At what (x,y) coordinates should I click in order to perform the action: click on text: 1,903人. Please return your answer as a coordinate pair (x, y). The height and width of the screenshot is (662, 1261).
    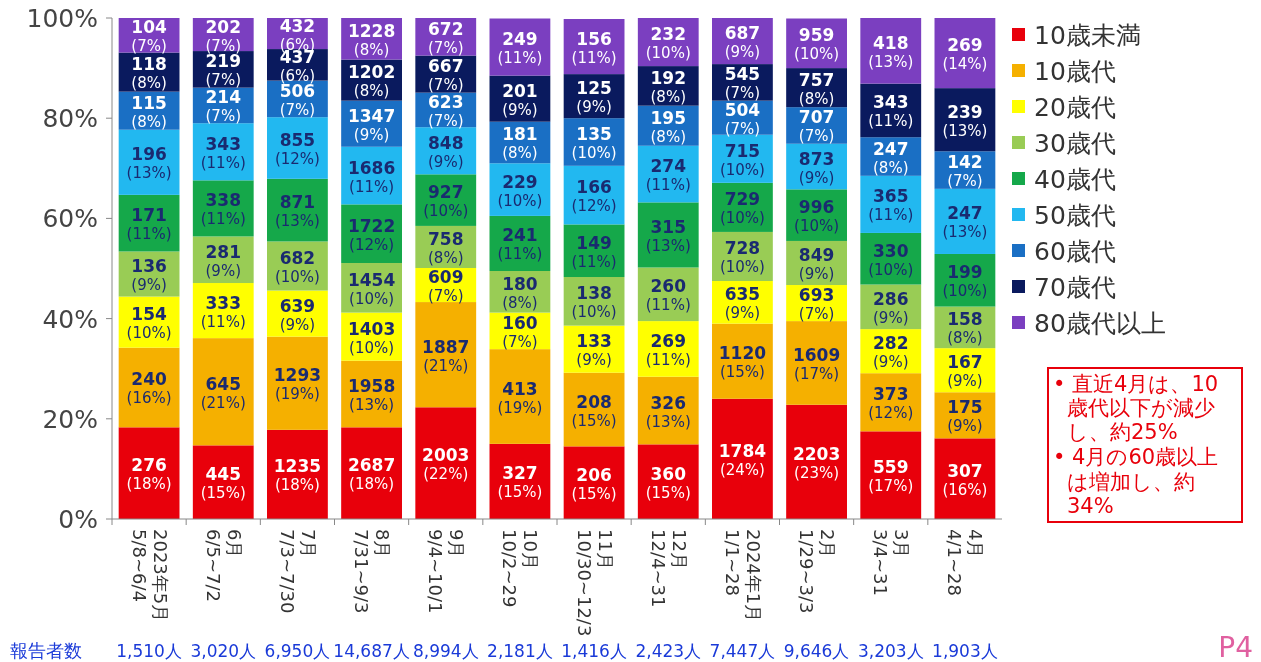
    Looking at the image, I should click on (965, 651).